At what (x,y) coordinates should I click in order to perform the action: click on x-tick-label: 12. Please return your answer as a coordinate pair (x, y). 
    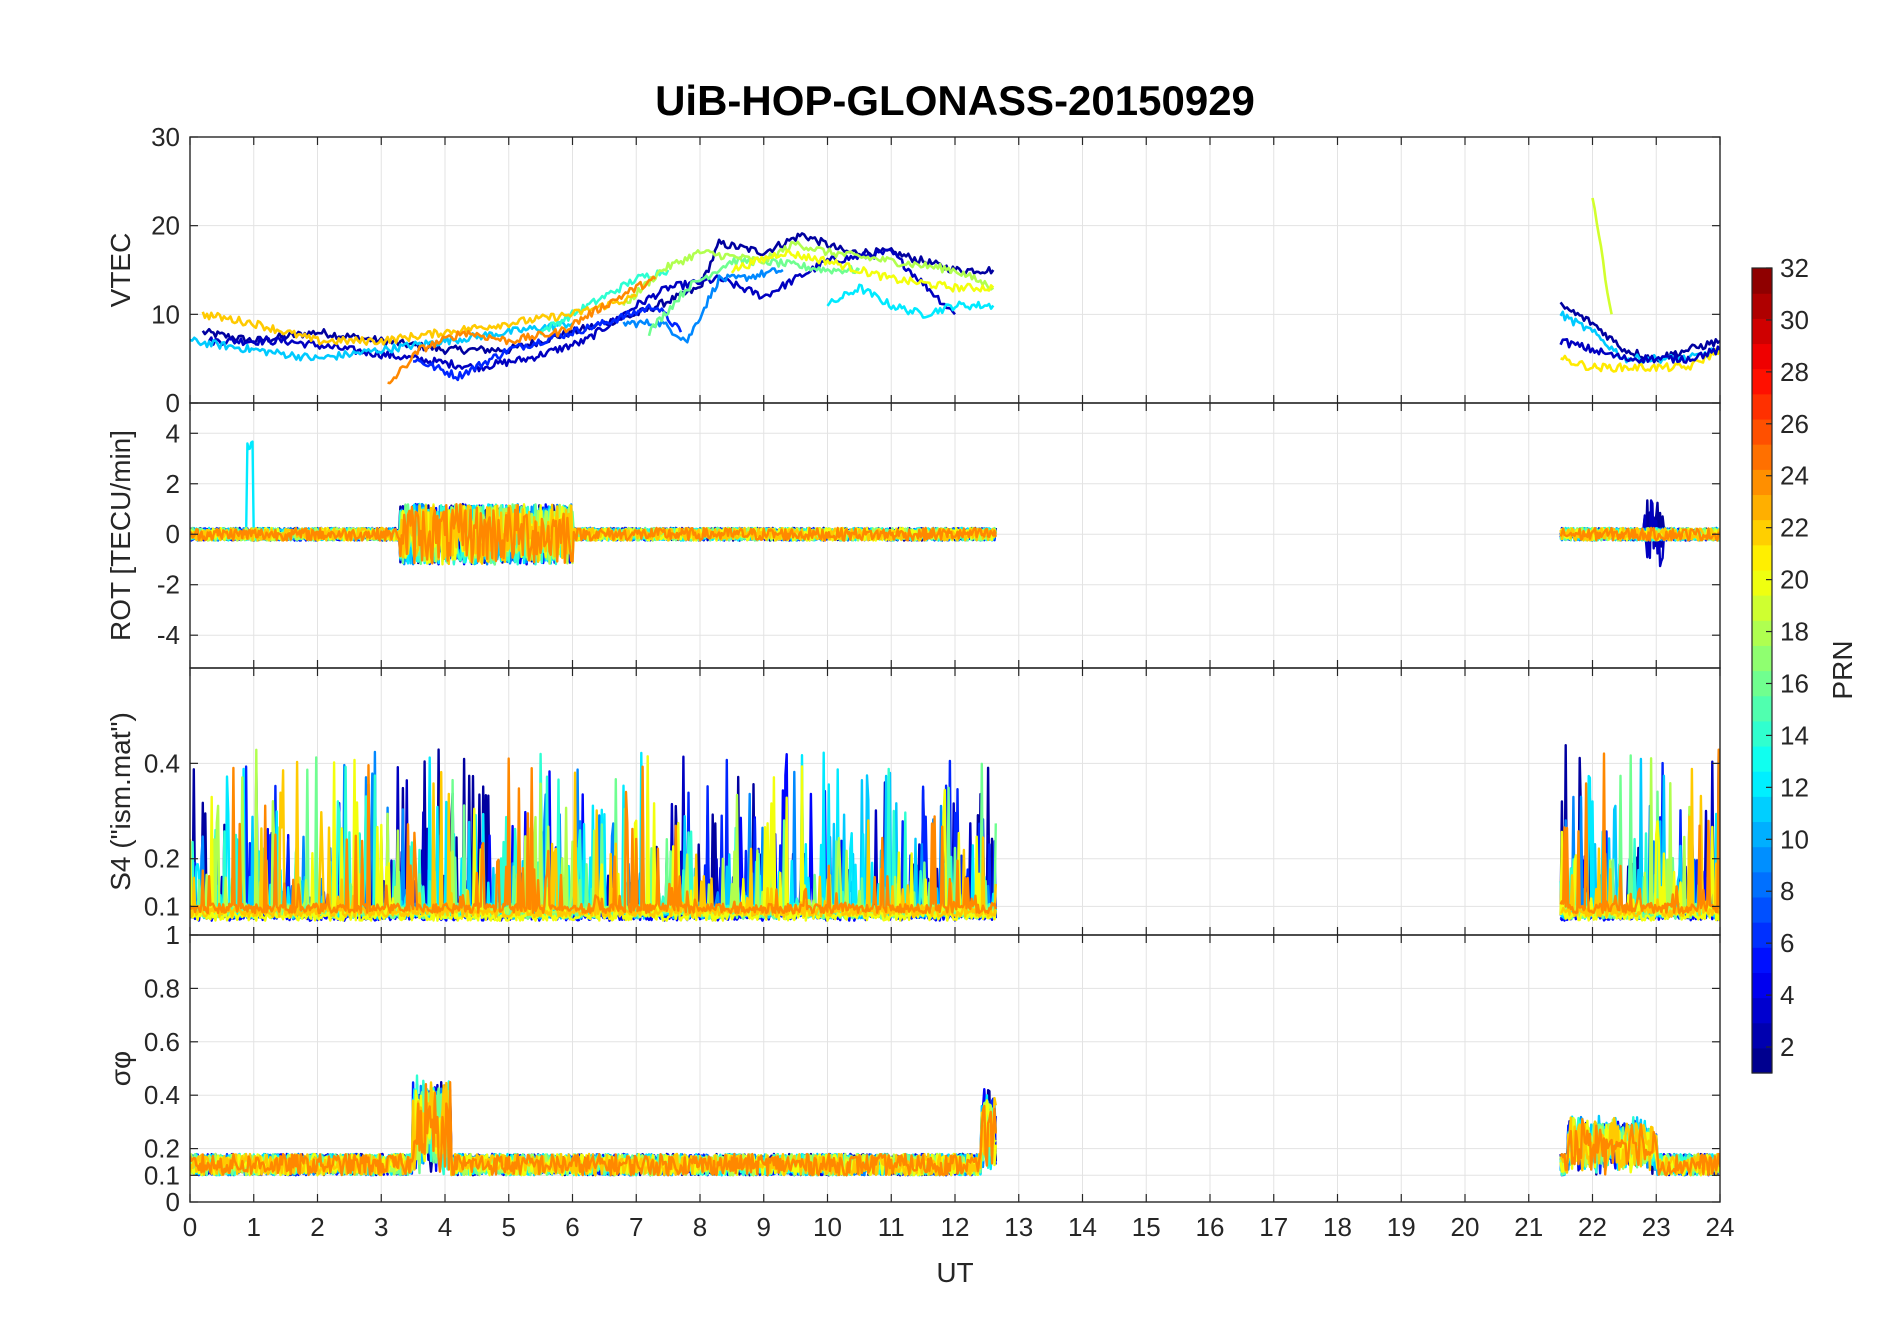
    Looking at the image, I should click on (955, 1227).